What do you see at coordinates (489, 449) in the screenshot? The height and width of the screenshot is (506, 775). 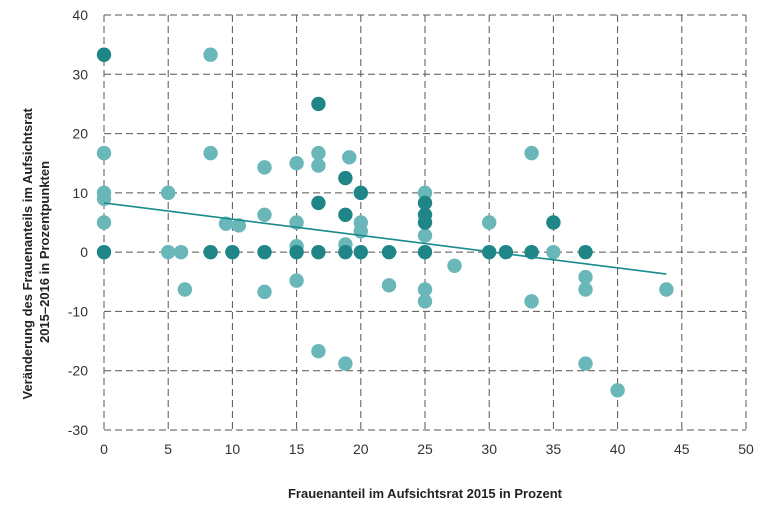 I see `x-tick-label: 30` at bounding box center [489, 449].